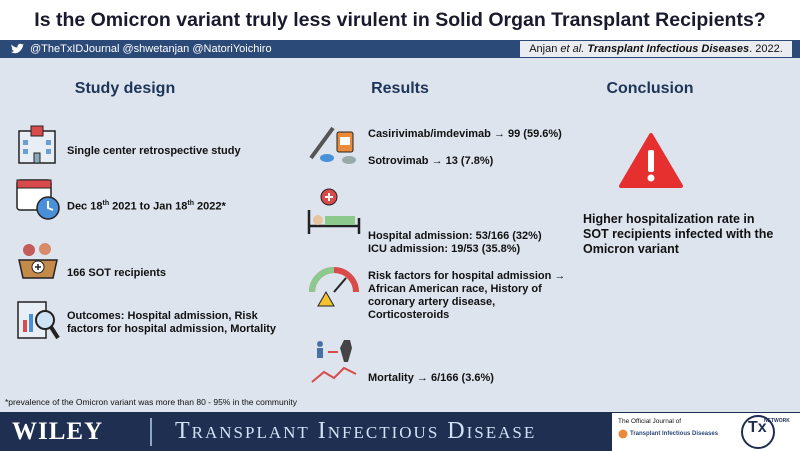 The image size is (800, 451). I want to click on official-journal: The Official Journal of, so click(650, 421).